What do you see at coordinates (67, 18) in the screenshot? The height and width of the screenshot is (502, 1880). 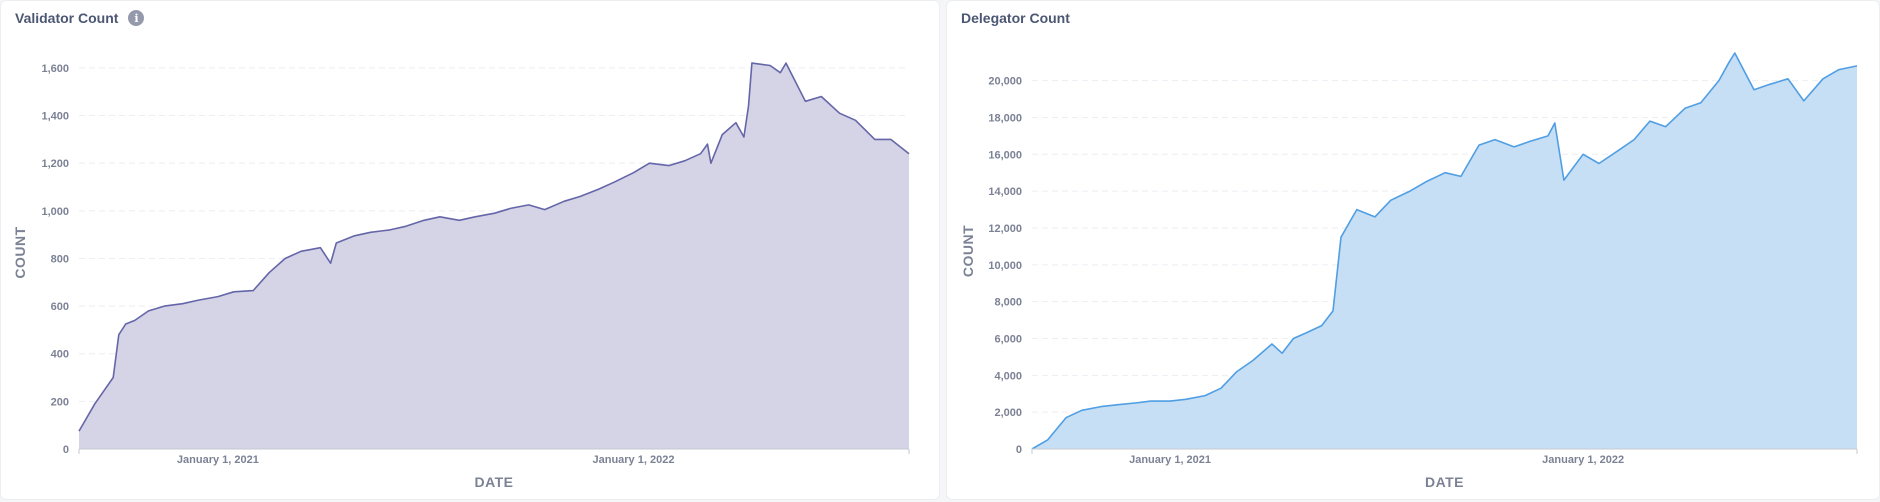 I see `card-title: Validator Count` at bounding box center [67, 18].